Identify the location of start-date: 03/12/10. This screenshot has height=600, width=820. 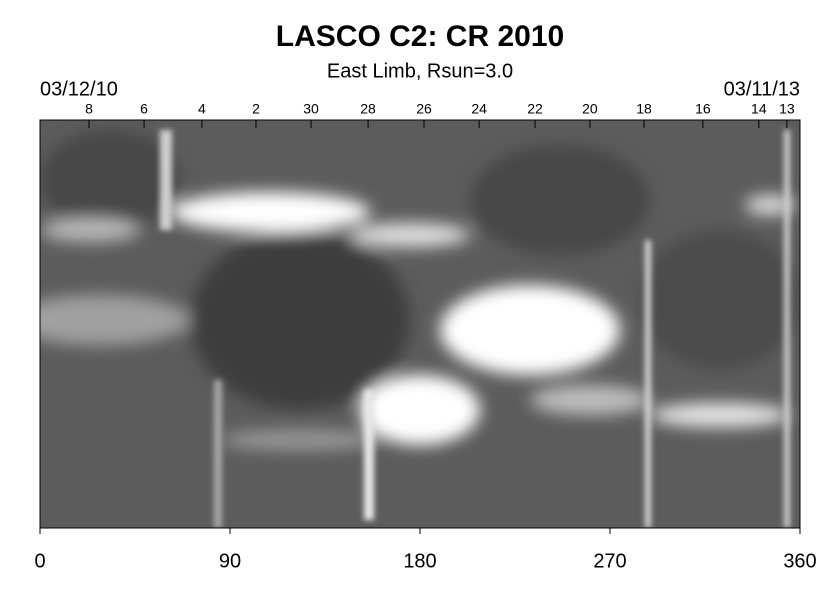
(79, 89).